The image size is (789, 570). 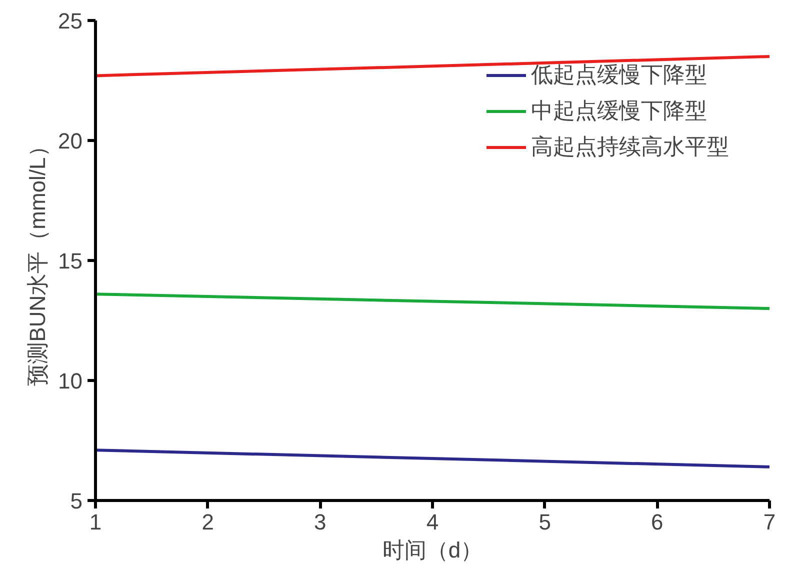 What do you see at coordinates (208, 522) in the screenshot?
I see `x-tick-label: 2` at bounding box center [208, 522].